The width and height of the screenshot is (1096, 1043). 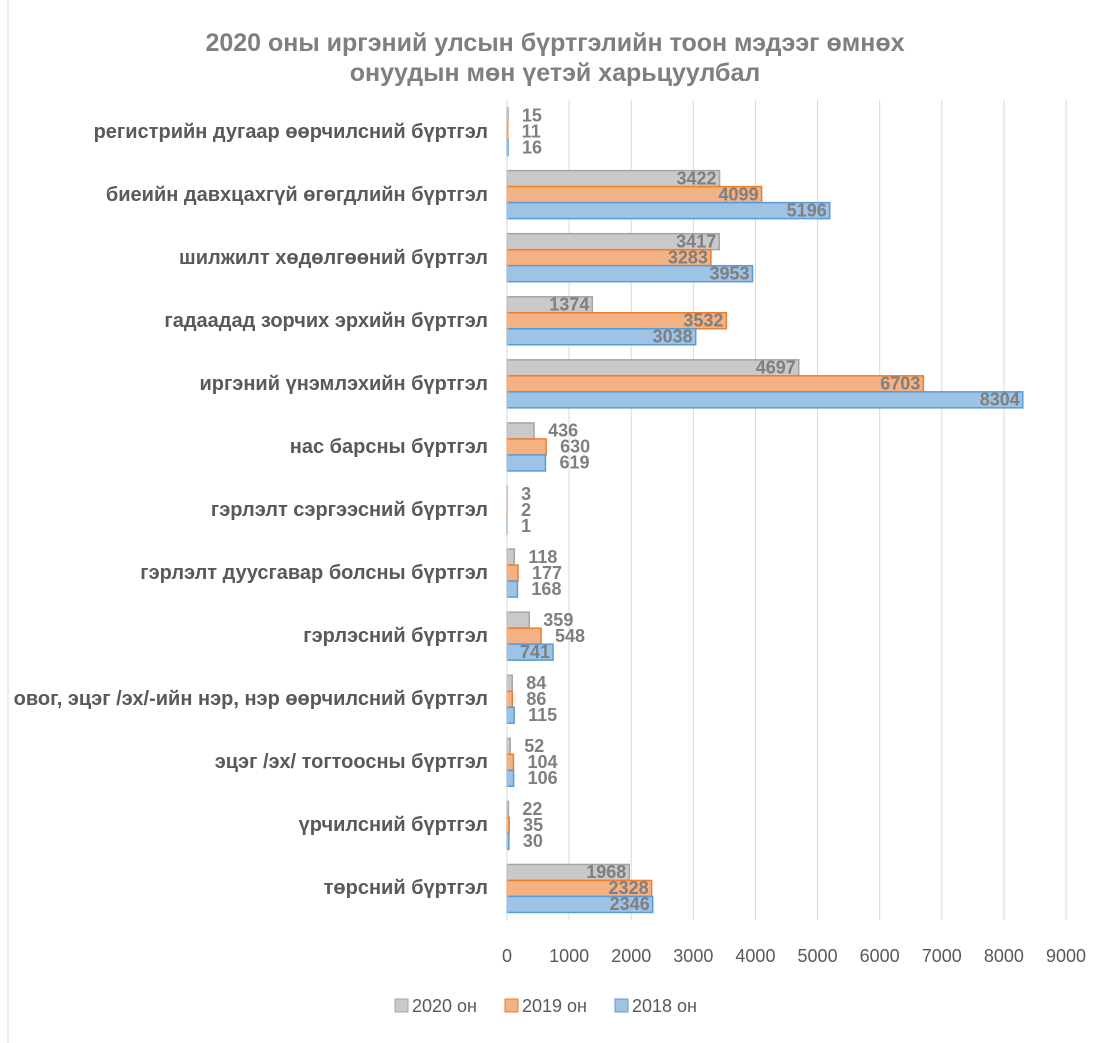 What do you see at coordinates (526, 510) in the screenshot?
I see `data-label: 2` at bounding box center [526, 510].